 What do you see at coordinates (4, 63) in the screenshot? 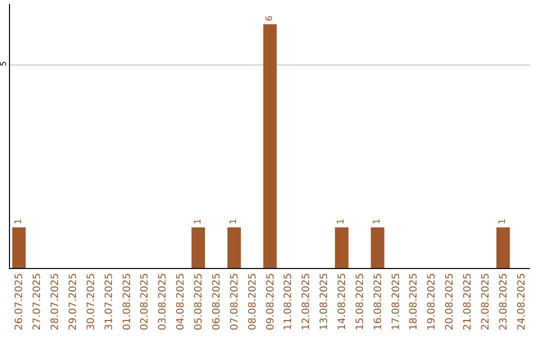
I see `y-tick-label: 5` at bounding box center [4, 63].